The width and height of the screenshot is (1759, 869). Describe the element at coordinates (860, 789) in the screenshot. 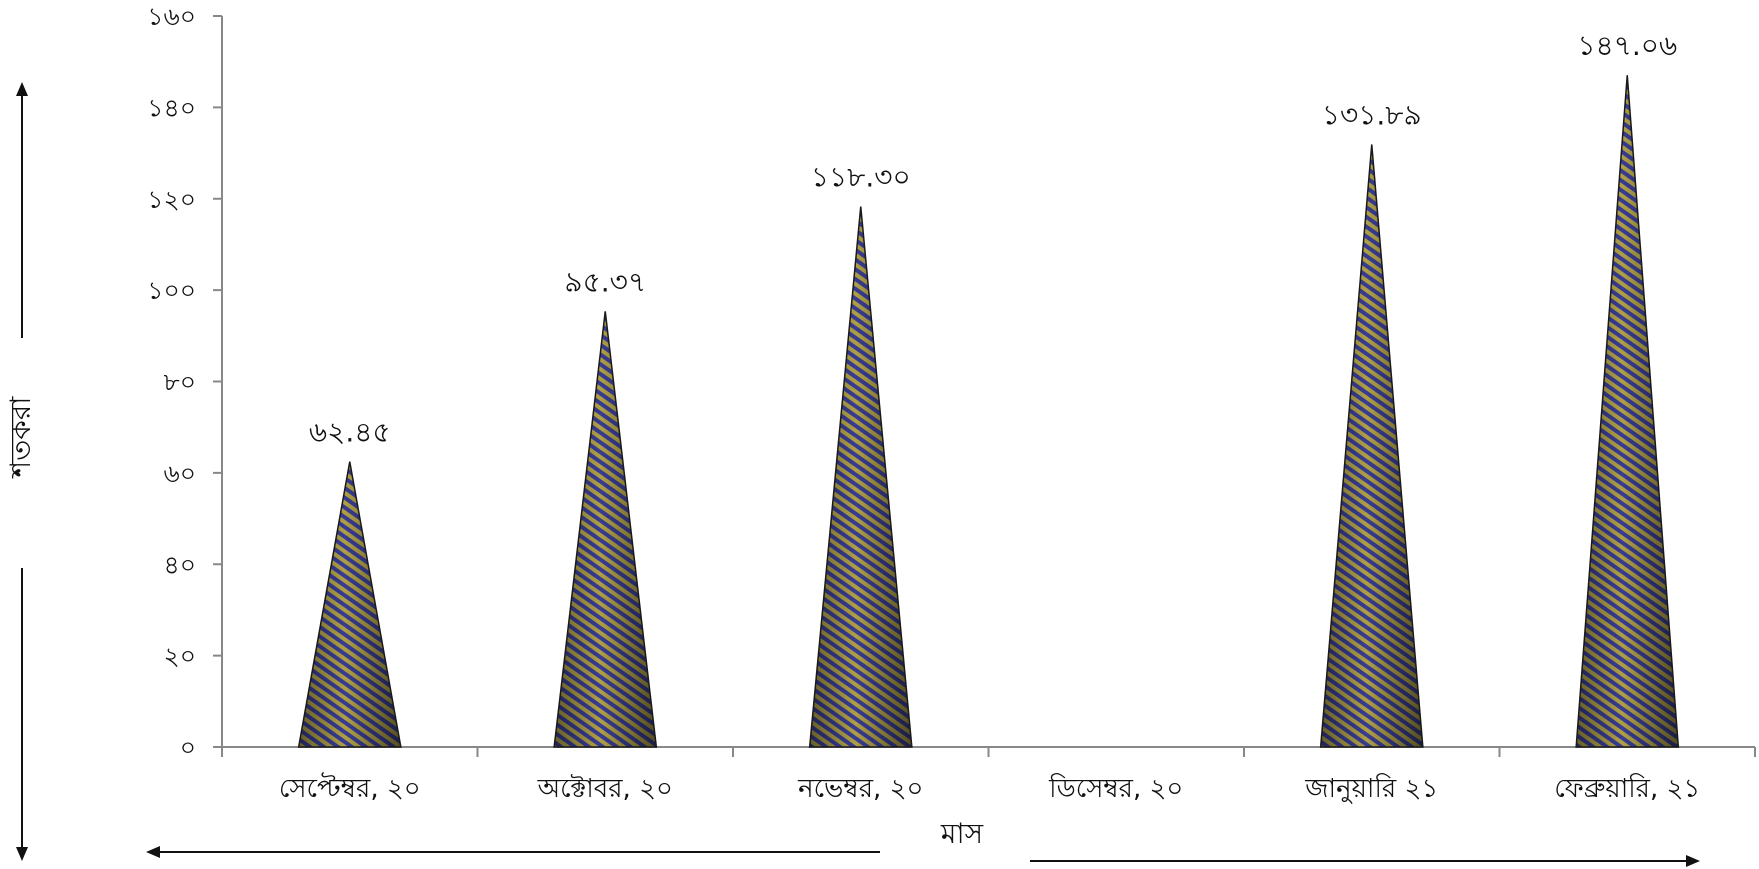

I see `x-tick-label: নভেম্বর, ২০` at that location.